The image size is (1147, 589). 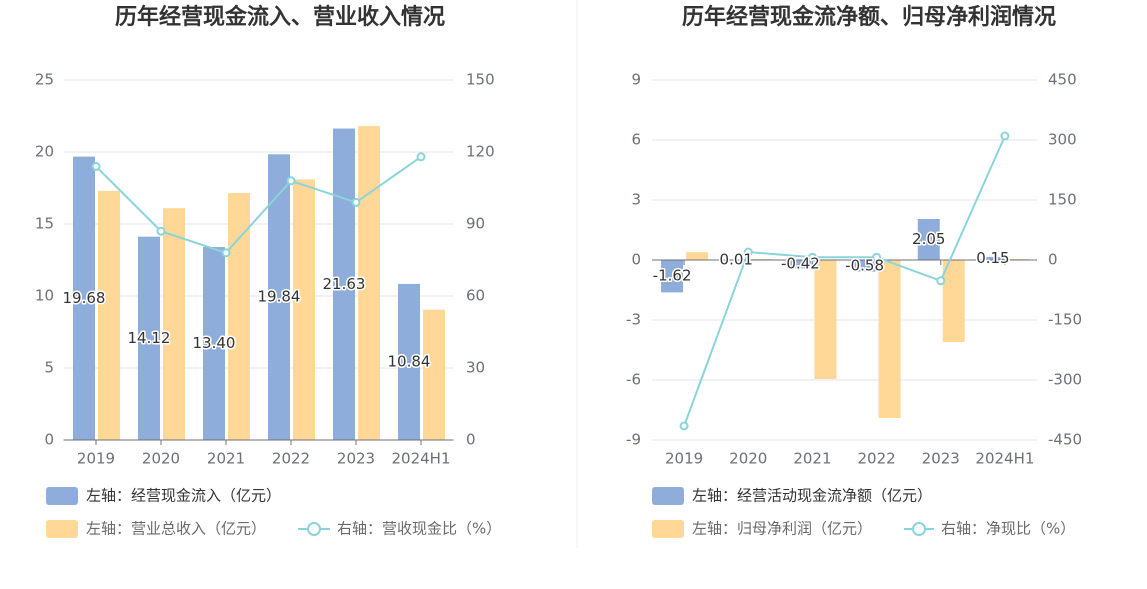 I want to click on data-label: 21.63, so click(x=344, y=284).